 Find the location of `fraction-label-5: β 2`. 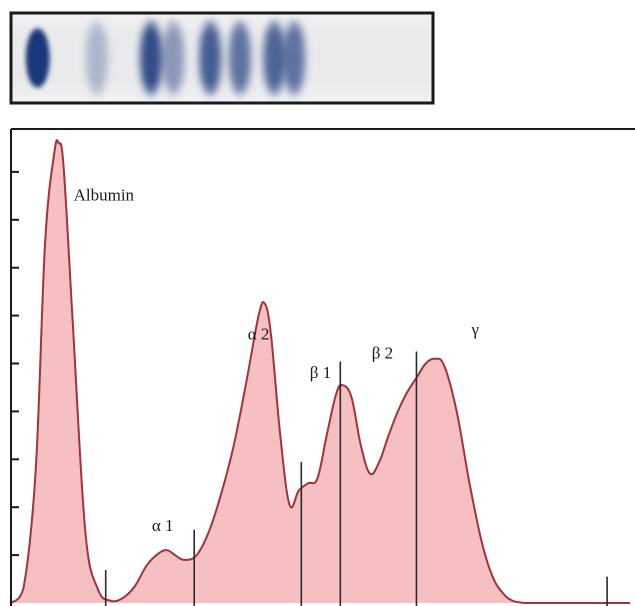

fraction-label-5: β 2 is located at coordinates (382, 353).